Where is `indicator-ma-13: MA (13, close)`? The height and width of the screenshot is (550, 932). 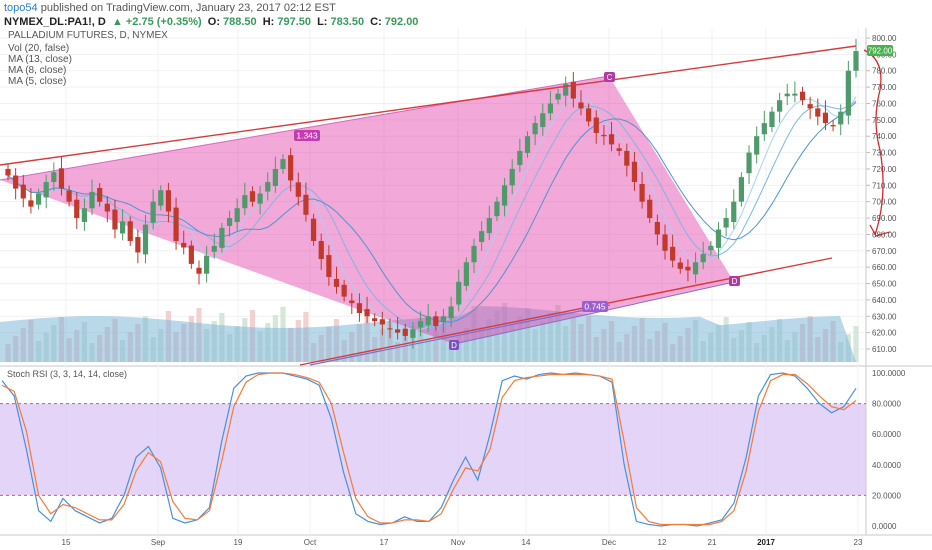
indicator-ma-13: MA (13, close) is located at coordinates (40, 59).